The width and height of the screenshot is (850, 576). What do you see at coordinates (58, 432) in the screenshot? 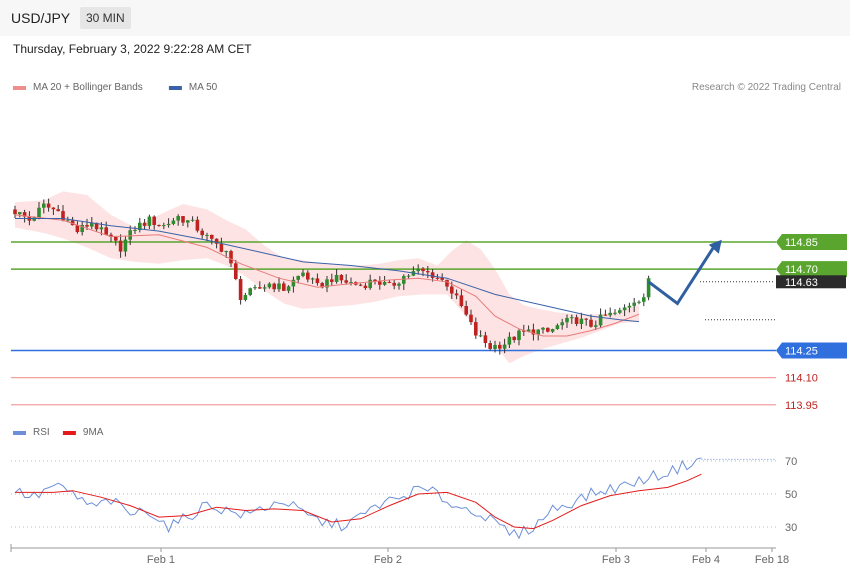
I see `rsi-legend: RSI 9MA` at bounding box center [58, 432].